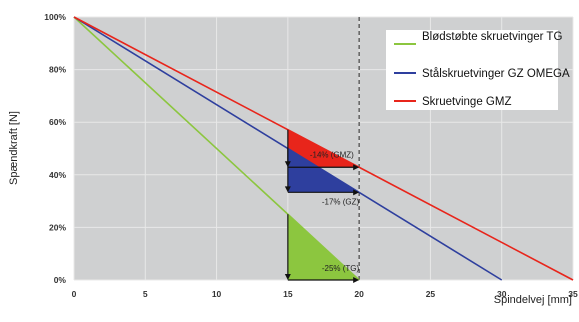 This screenshot has width=579, height=322. I want to click on x-tick-label: 35, so click(573, 294).